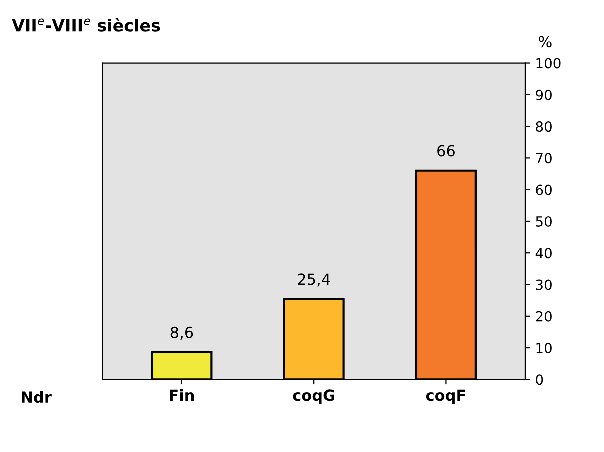 The width and height of the screenshot is (604, 452). What do you see at coordinates (446, 151) in the screenshot?
I see `data-label: 66` at bounding box center [446, 151].